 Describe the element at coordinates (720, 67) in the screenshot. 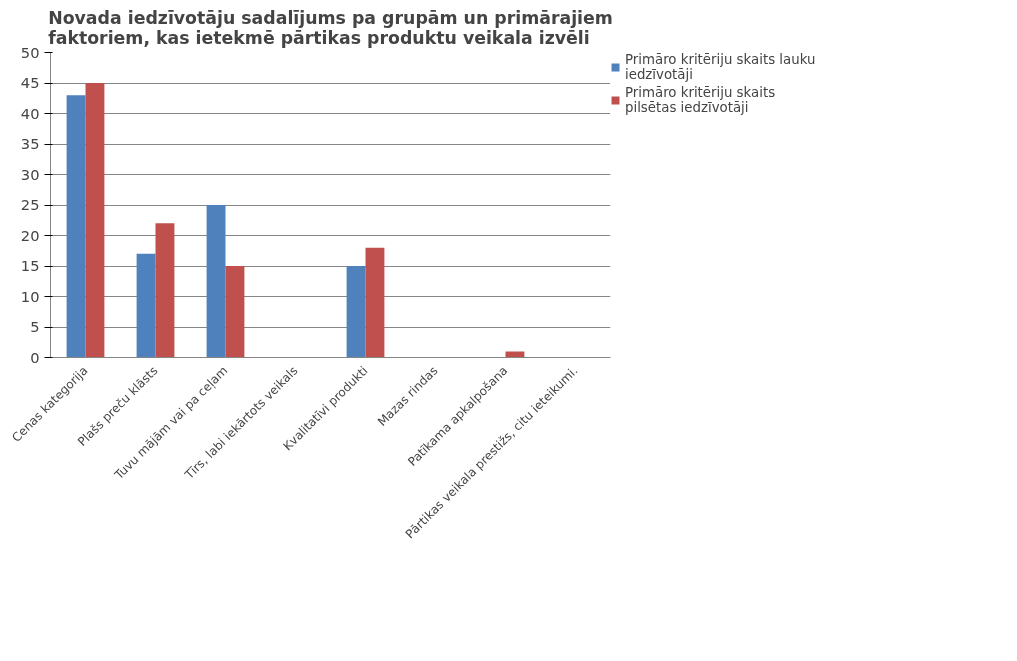

I see `legend-label: Primāro kritēriju skaits lauku iedzīvotāji` at that location.